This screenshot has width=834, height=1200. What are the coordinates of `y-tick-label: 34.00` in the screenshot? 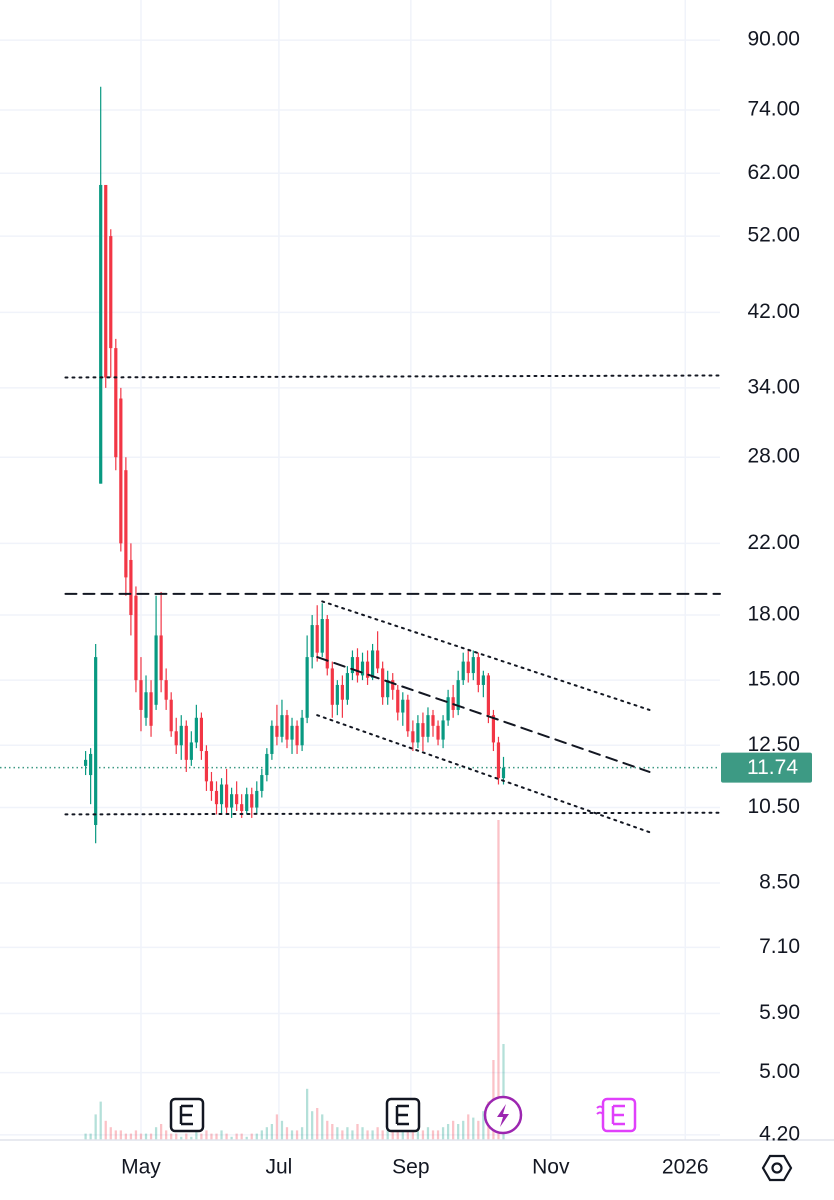 It's located at (773, 386).